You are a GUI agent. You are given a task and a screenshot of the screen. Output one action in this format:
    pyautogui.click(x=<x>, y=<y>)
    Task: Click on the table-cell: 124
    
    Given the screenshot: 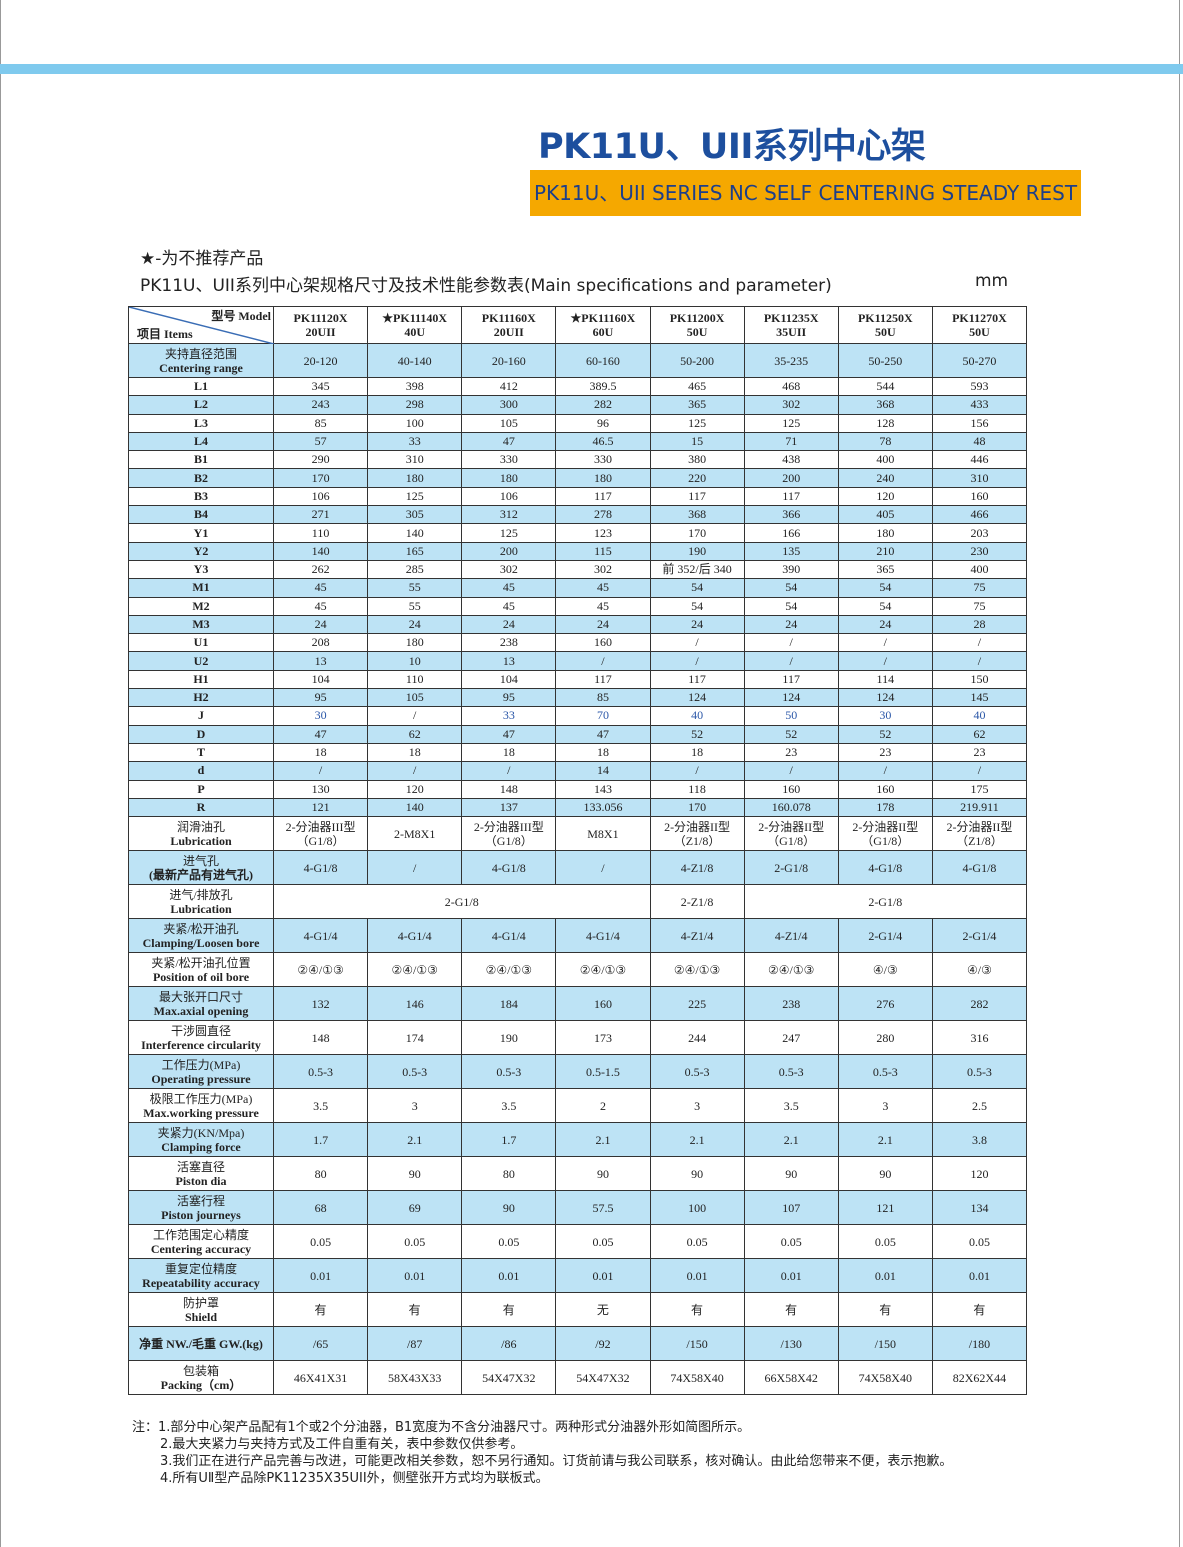 What is the action you would take?
    pyautogui.click(x=697, y=698)
    